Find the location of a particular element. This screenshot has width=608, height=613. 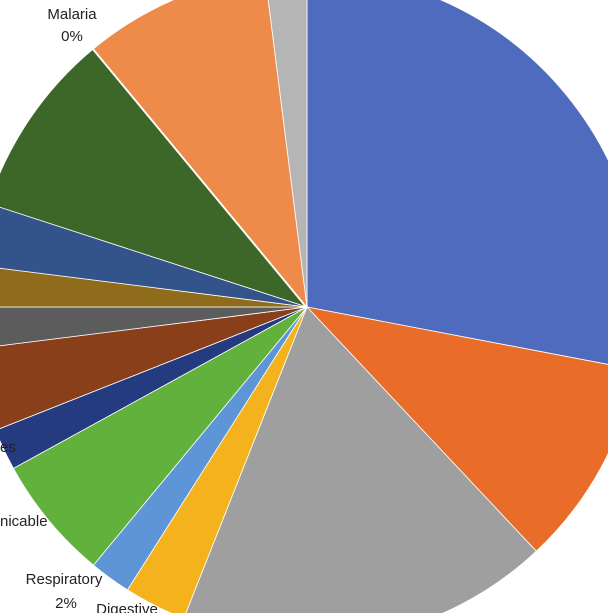

value-label: 2% is located at coordinates (66, 603).